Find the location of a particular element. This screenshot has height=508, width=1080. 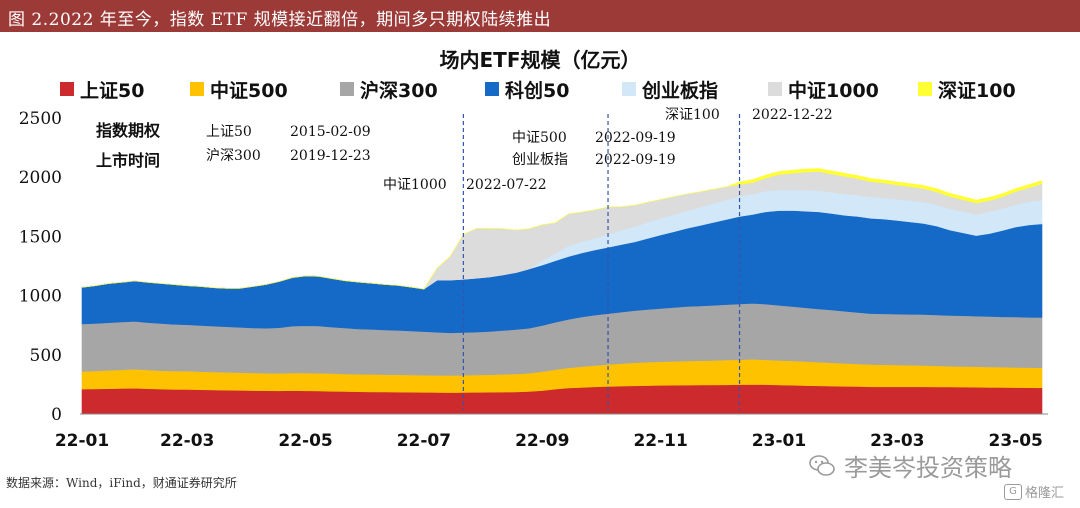

legend-item-zz500: 中证500 is located at coordinates (239, 90).